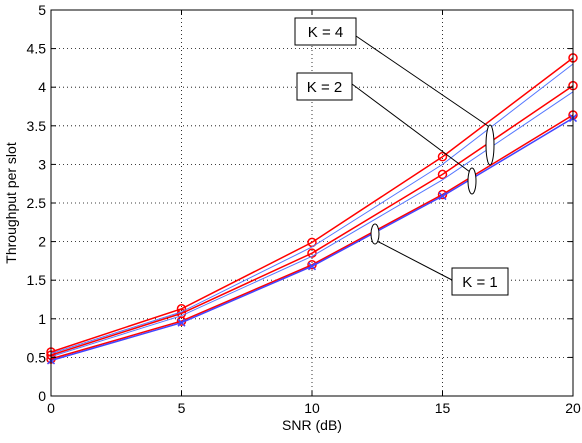 This screenshot has height=443, width=582. Describe the element at coordinates (42, 164) in the screenshot. I see `y-tick-label: 3` at that location.